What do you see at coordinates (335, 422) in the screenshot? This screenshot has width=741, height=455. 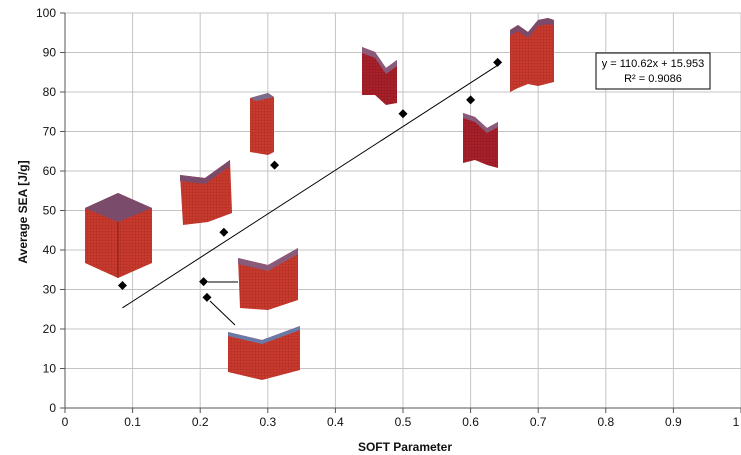 I see `x-tick-label: 0.4` at bounding box center [335, 422].